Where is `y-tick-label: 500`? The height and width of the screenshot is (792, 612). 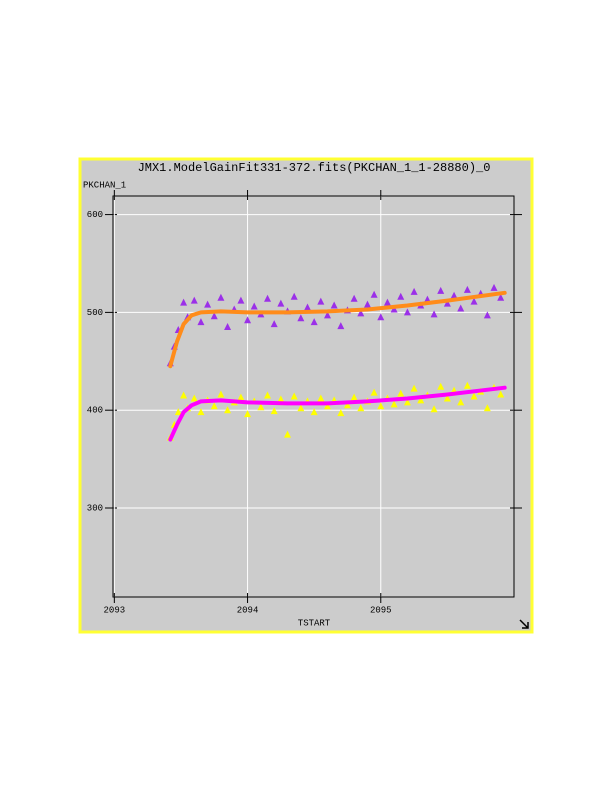
y-tick-label: 500 is located at coordinates (95, 313).